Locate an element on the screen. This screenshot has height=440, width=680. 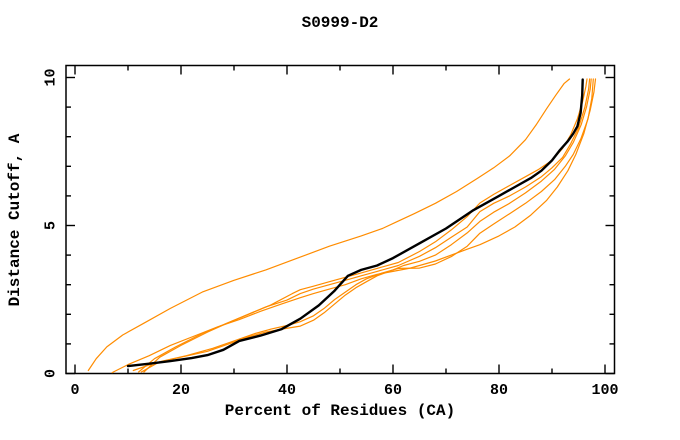
x-tick-label: 20 is located at coordinates (181, 390).